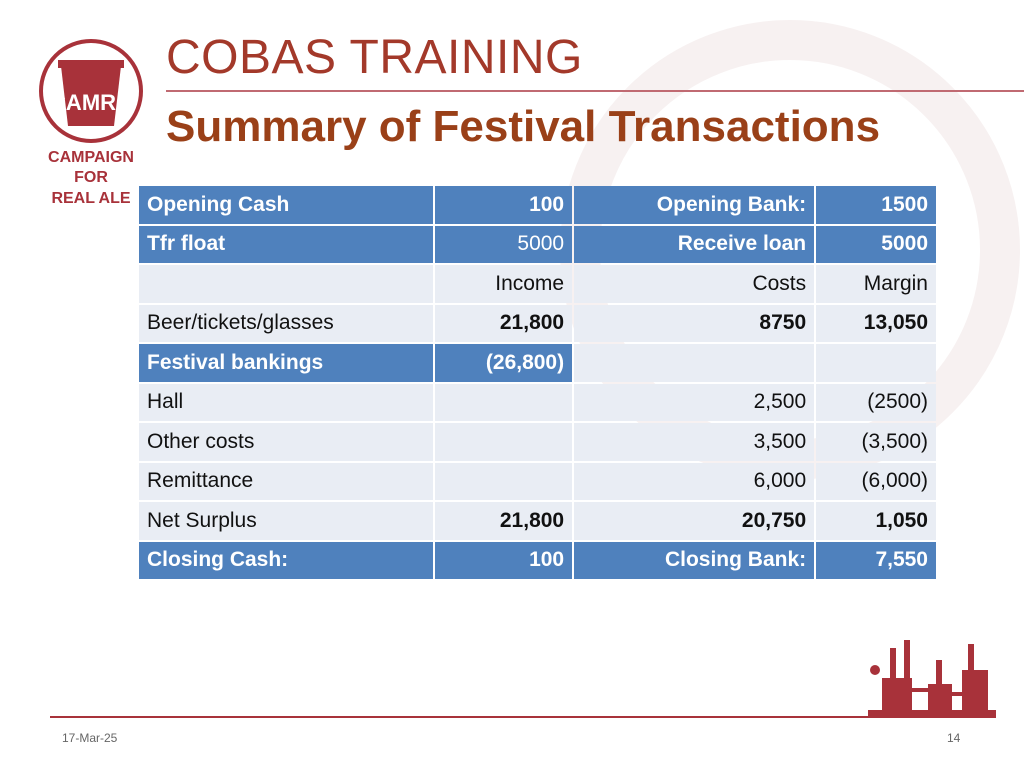  I want to click on table-cell: 3,500, so click(694, 442).